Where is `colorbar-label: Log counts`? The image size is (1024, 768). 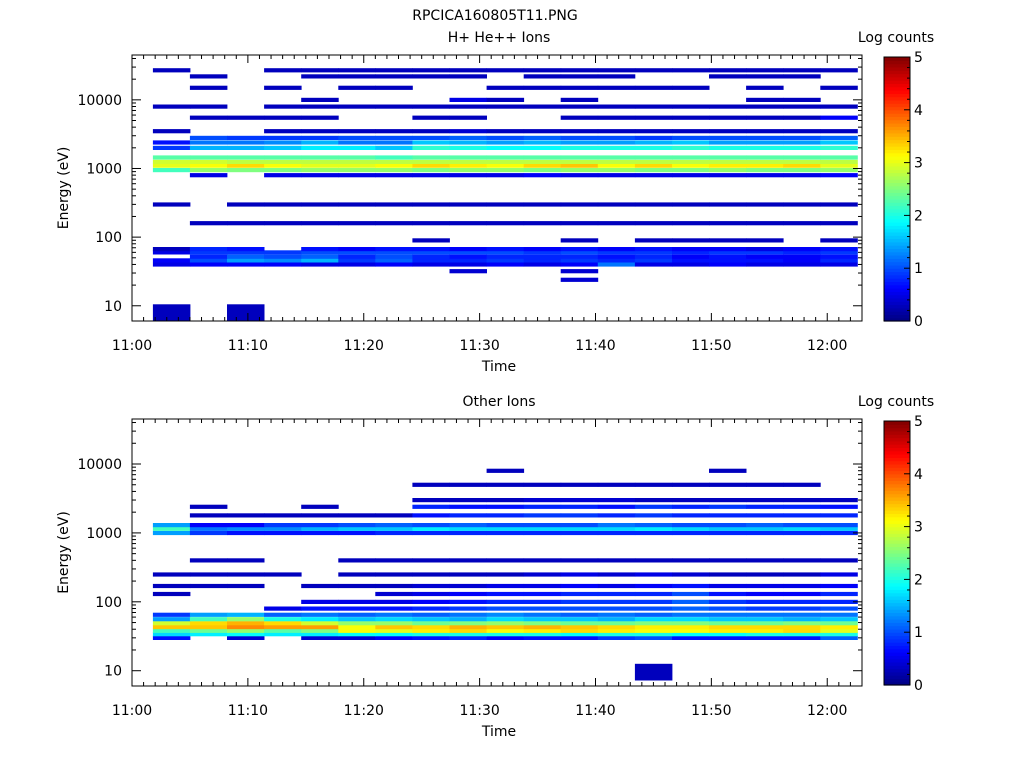
colorbar-label: Log counts is located at coordinates (896, 38).